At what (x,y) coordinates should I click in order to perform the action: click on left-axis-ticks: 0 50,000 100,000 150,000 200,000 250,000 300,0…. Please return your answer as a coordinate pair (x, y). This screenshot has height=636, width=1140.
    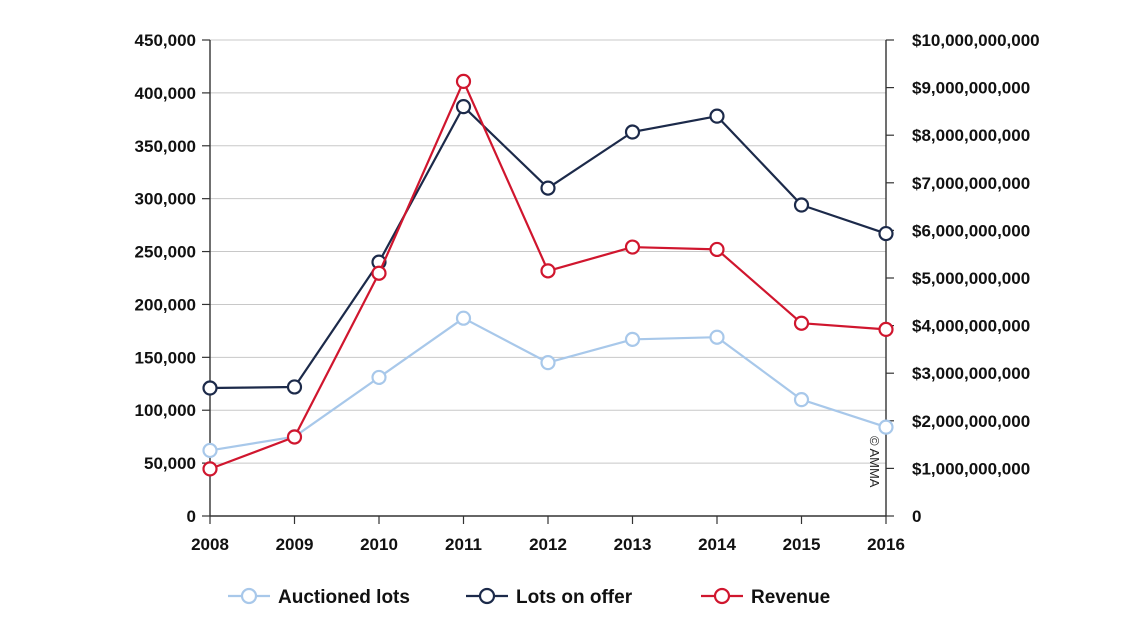
    Looking at the image, I should click on (172, 278).